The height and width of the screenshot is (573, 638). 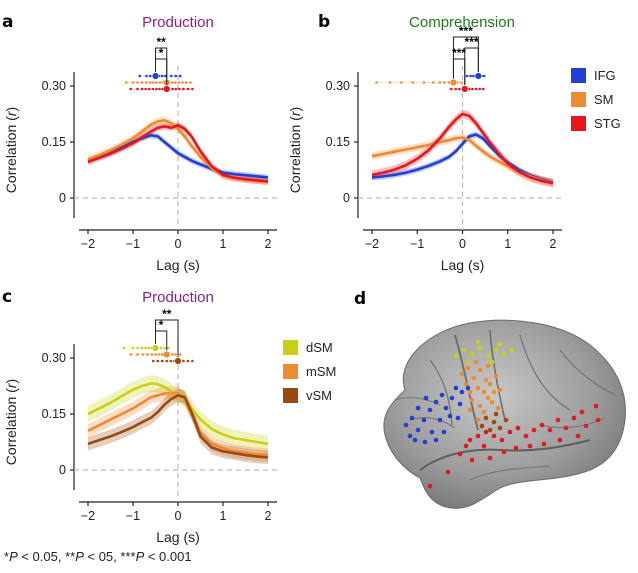 I want to click on panel-letter-a: a, so click(x=7, y=22).